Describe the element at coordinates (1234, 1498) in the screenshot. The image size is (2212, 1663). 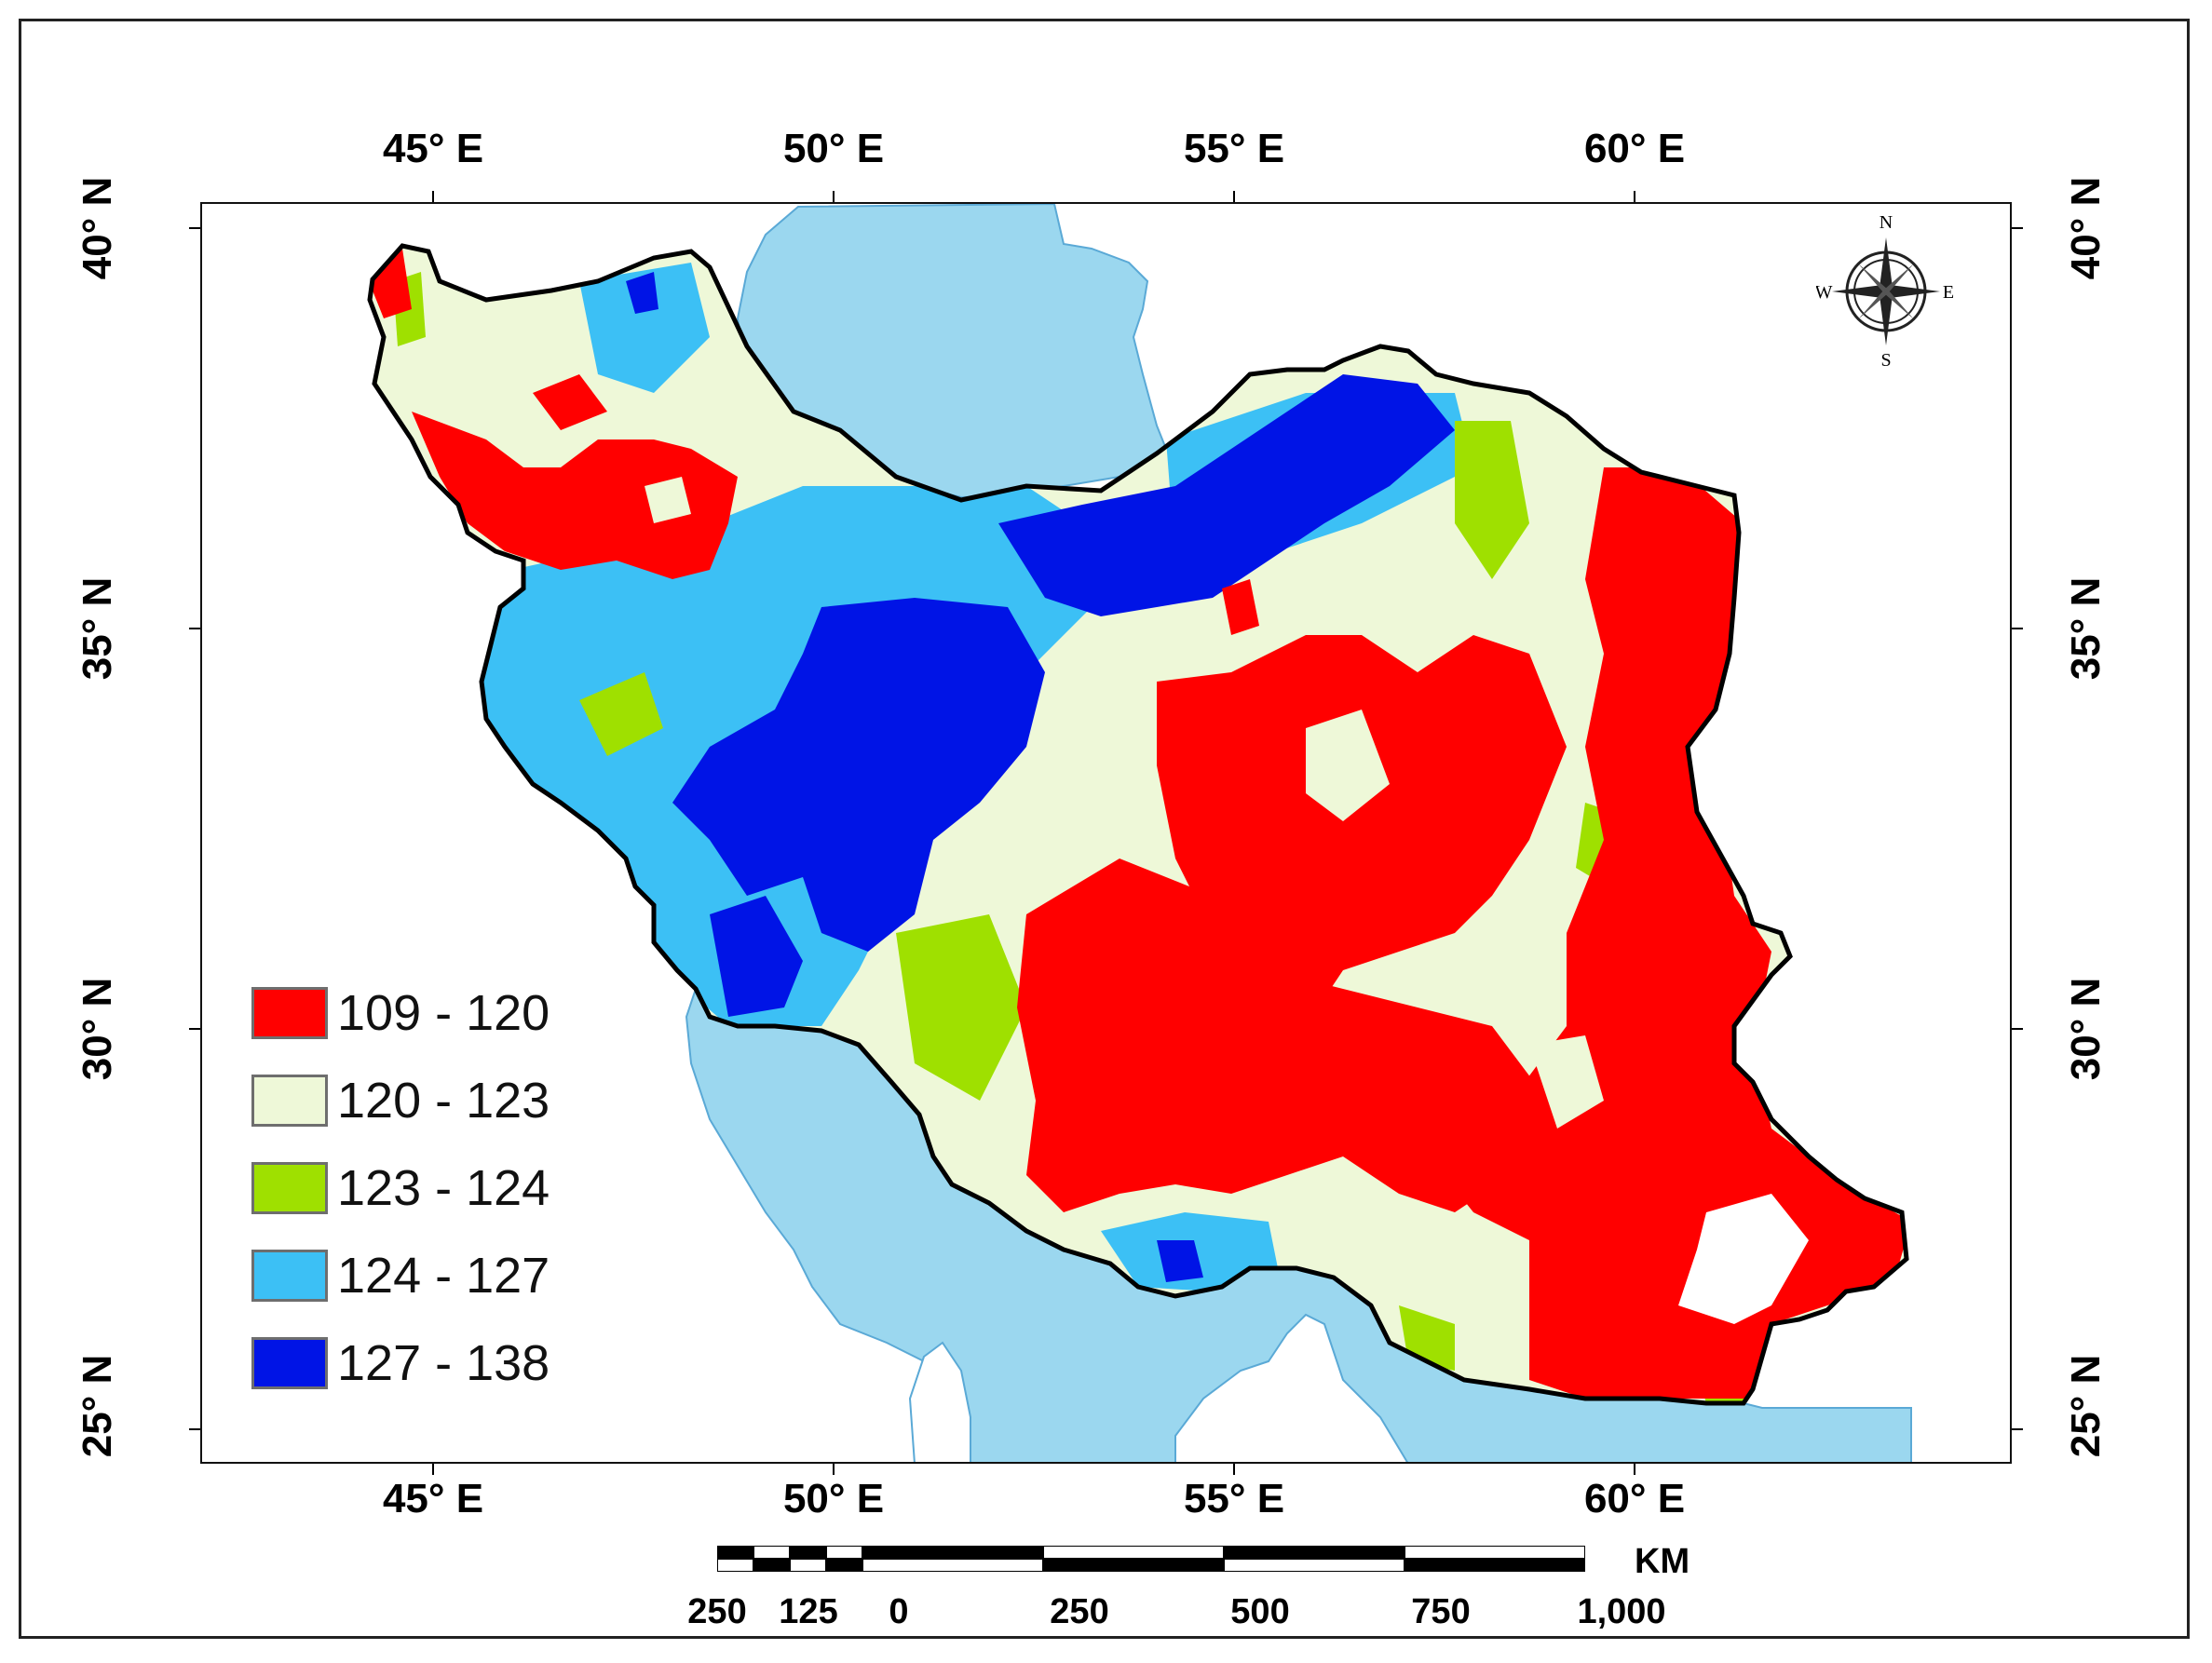
I see `lon-label-bottom-55: 55° E` at that location.